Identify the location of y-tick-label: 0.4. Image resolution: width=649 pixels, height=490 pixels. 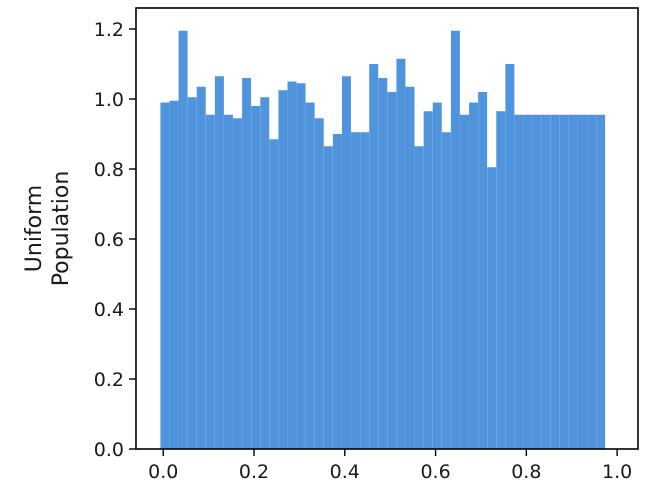
(109, 310).